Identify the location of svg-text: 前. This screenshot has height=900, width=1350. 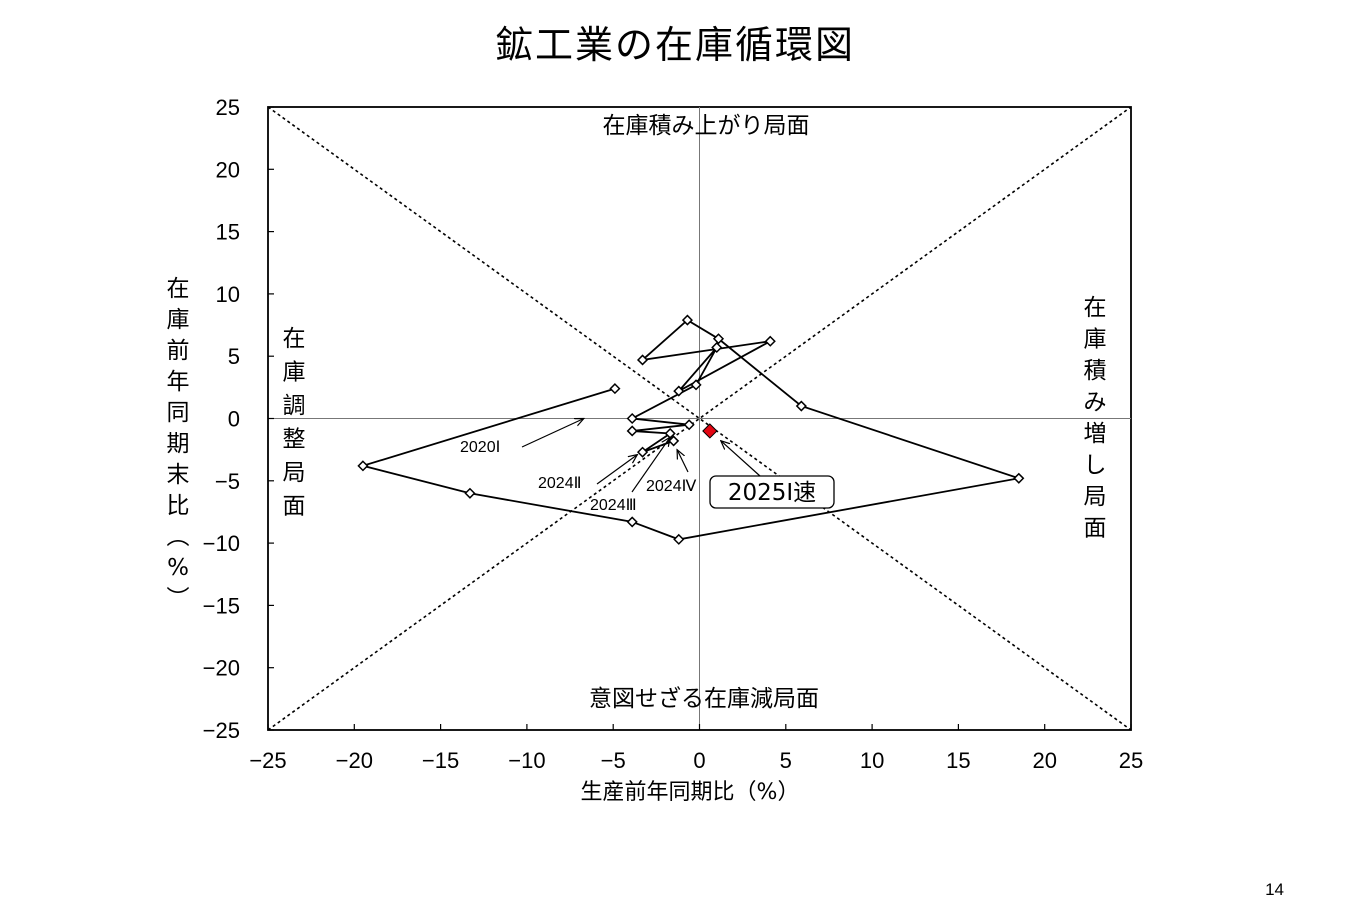
(178, 351).